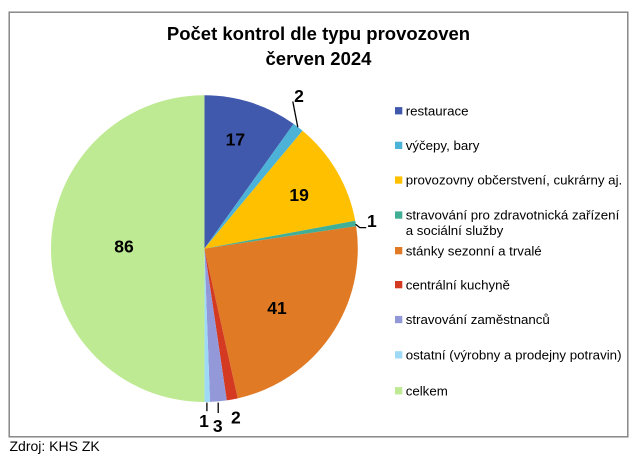  Describe the element at coordinates (443, 145) in the screenshot. I see `svg-text: výčepy, bary` at that location.